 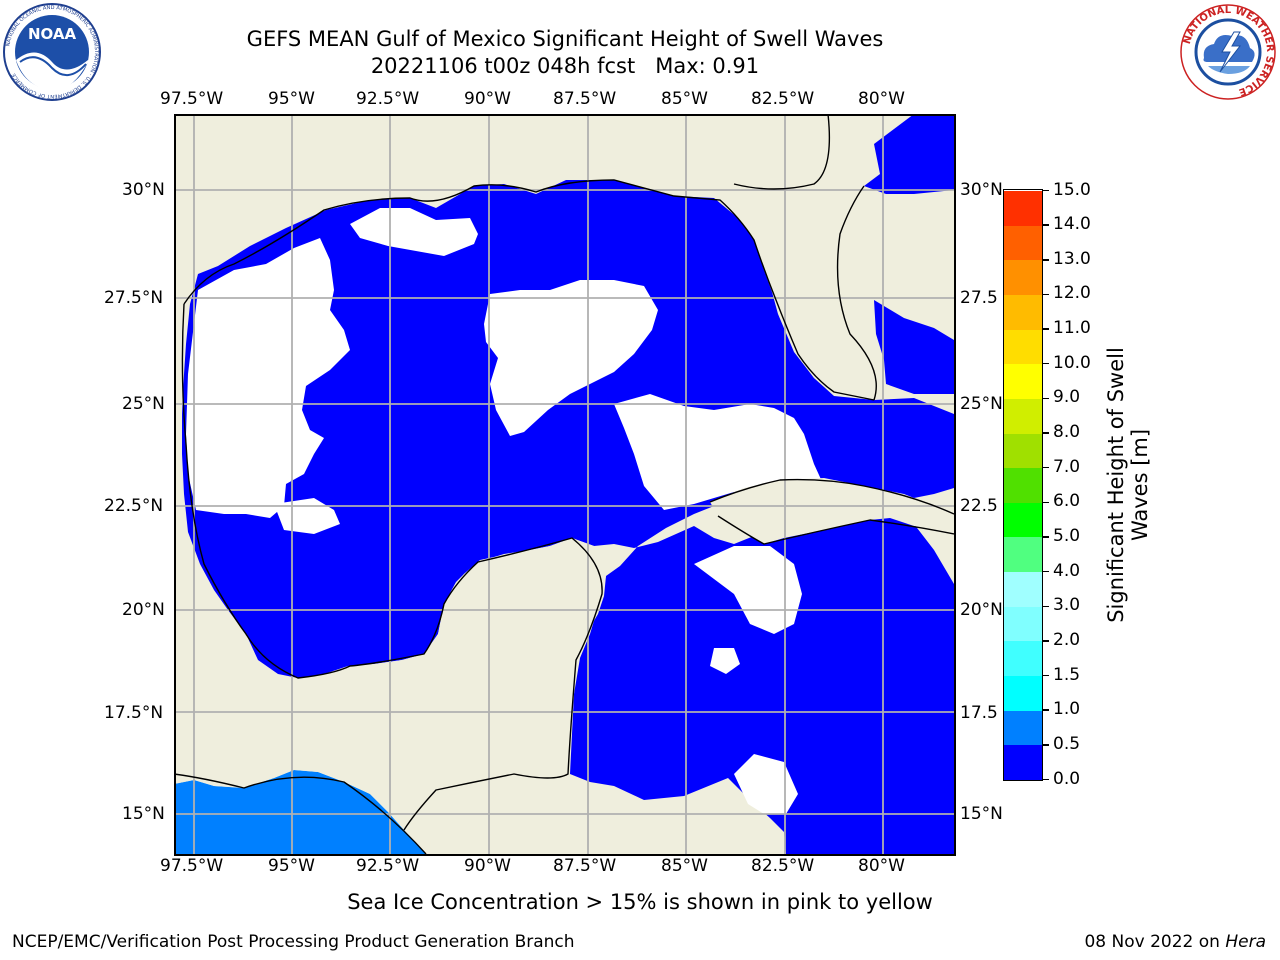 What do you see at coordinates (300, 812) in the screenshot?
I see `caribbean-swell-mid` at bounding box center [300, 812].